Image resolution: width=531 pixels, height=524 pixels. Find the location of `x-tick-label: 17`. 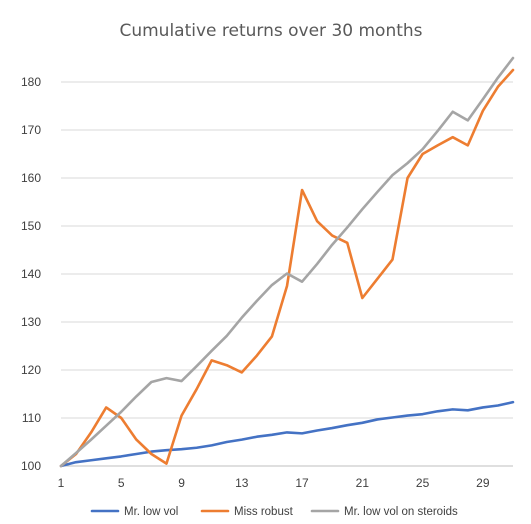

x-tick-label: 17 is located at coordinates (302, 483).